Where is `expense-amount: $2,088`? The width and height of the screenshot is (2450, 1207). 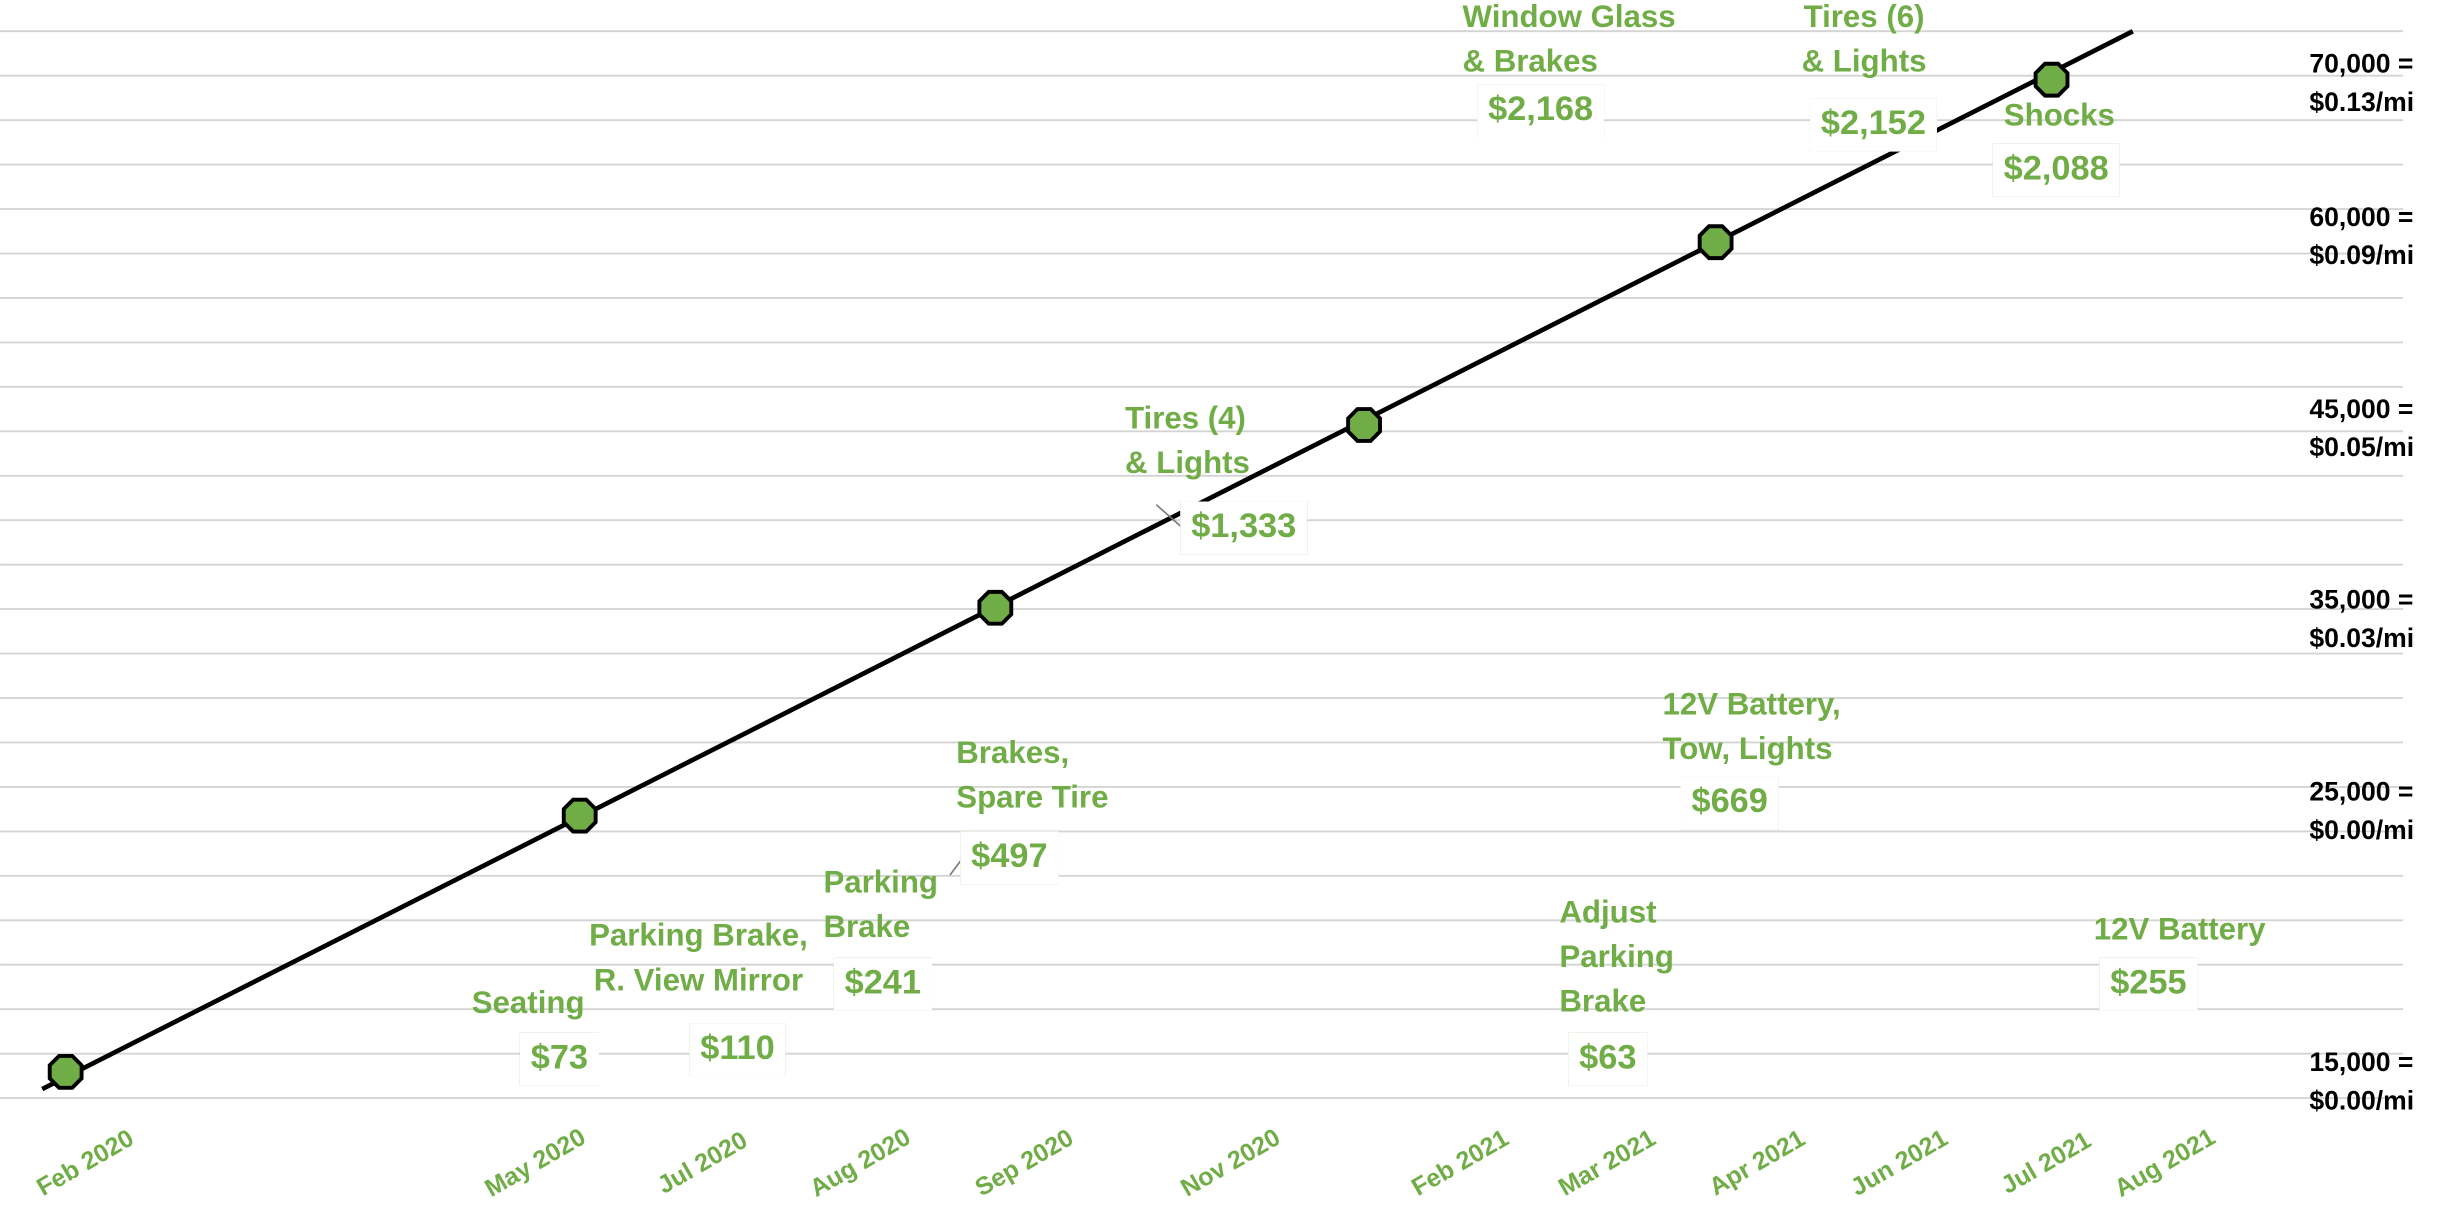 expense-amount: $2,088 is located at coordinates (2056, 168).